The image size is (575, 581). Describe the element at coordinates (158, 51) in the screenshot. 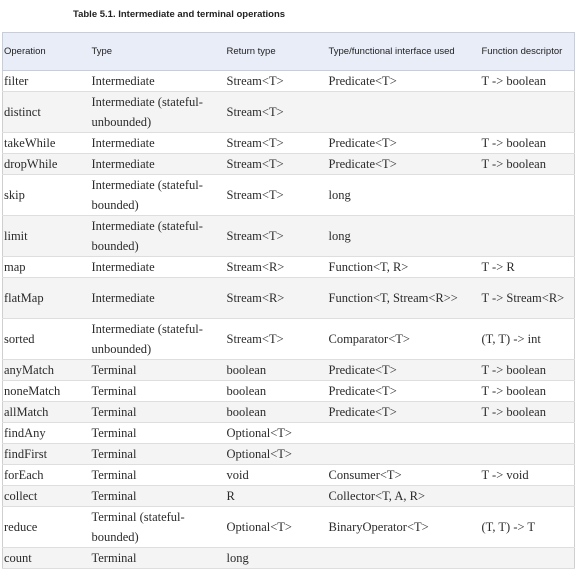

I see `header-type: Type` at that location.